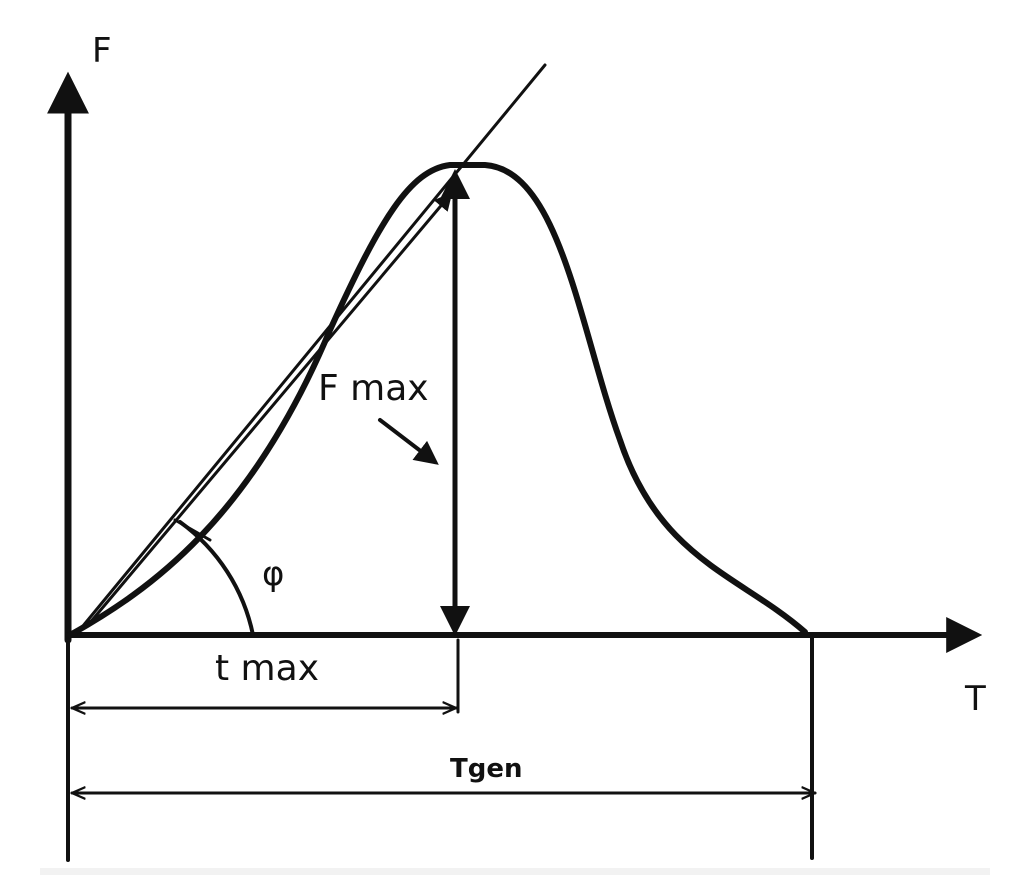 This screenshot has width=1016, height=875. What do you see at coordinates (216, 578) in the screenshot?
I see `angle-arc` at bounding box center [216, 578].